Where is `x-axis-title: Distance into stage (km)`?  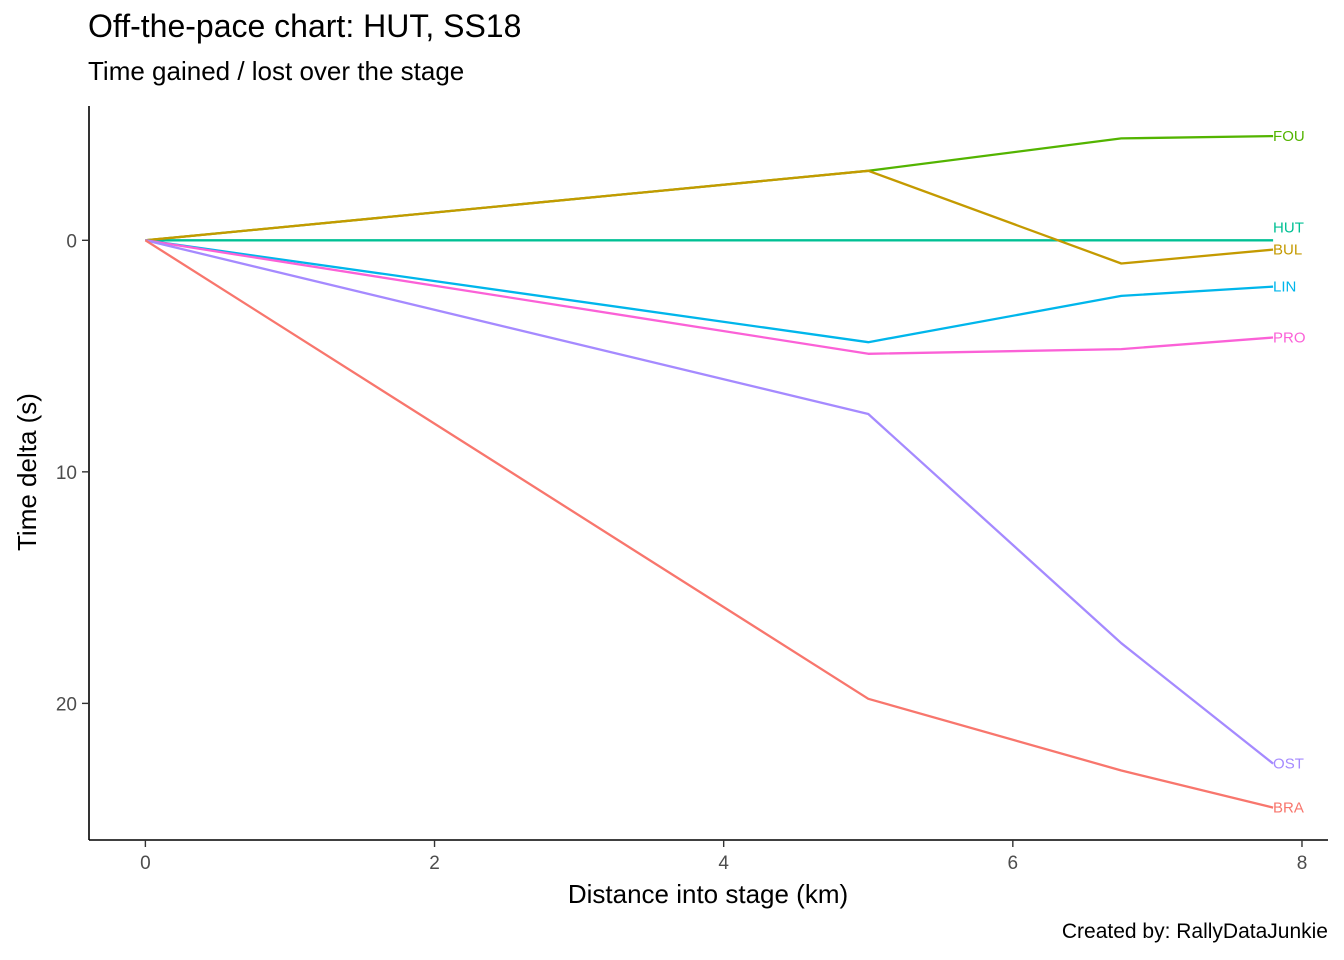
x-axis-title: Distance into stage (km) is located at coordinates (708, 894).